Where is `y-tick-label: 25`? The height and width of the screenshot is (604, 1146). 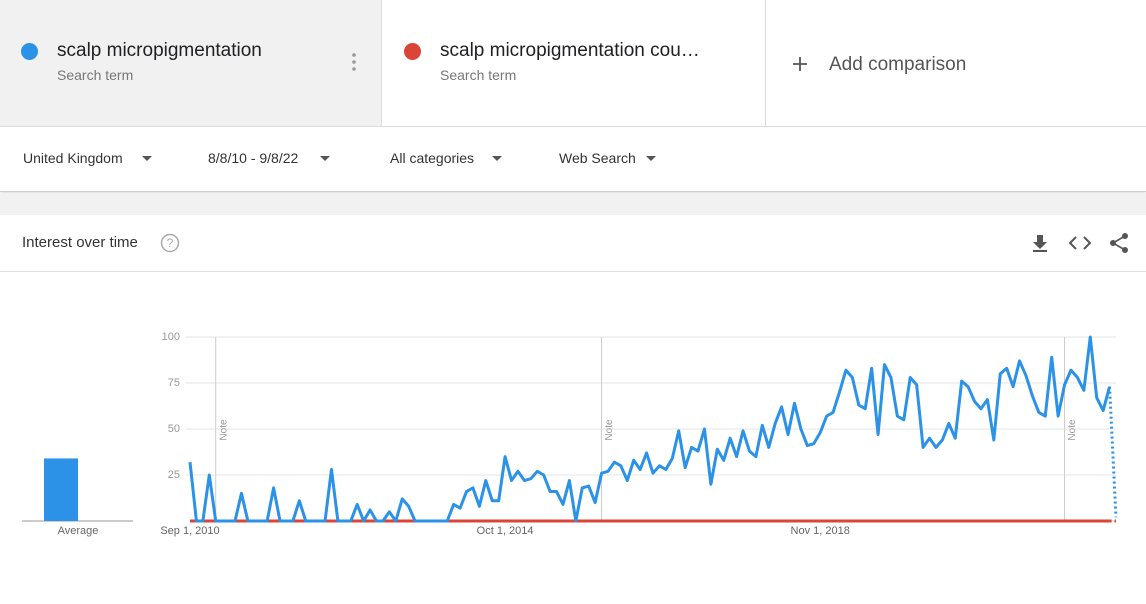 y-tick-label: 25 is located at coordinates (174, 475).